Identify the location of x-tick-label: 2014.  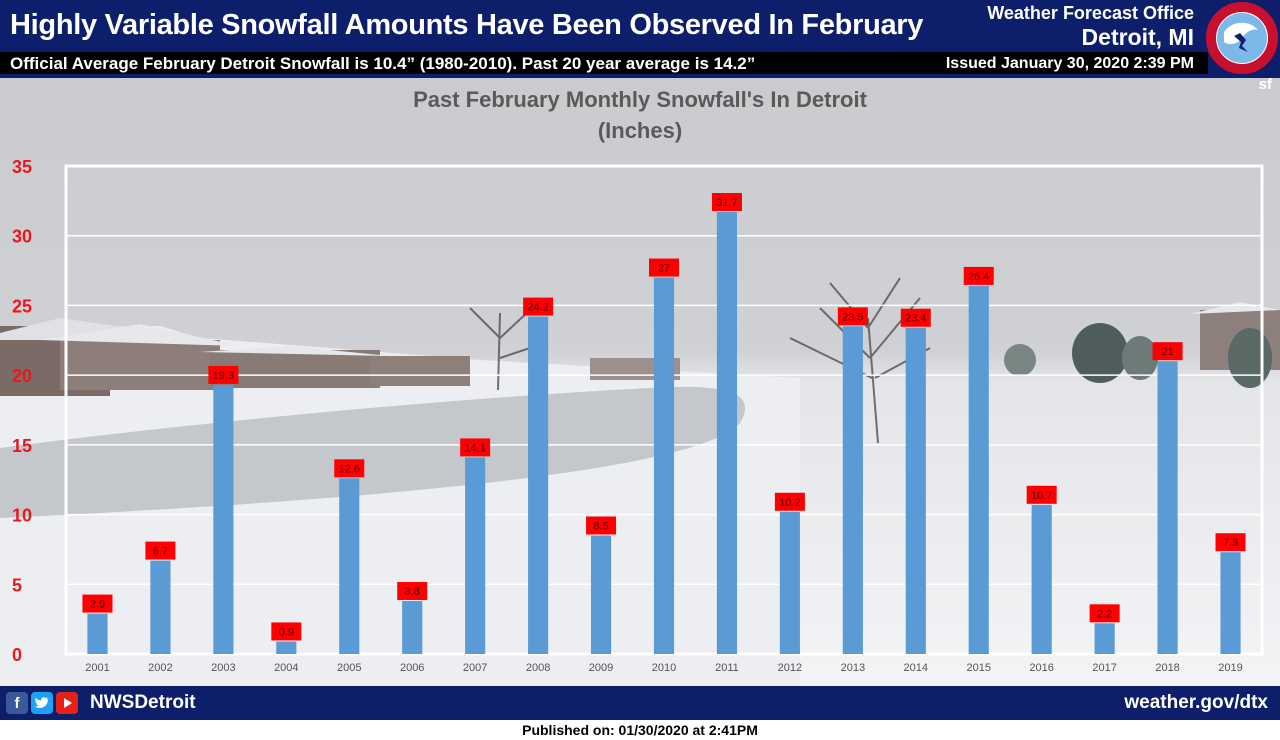
(916, 668).